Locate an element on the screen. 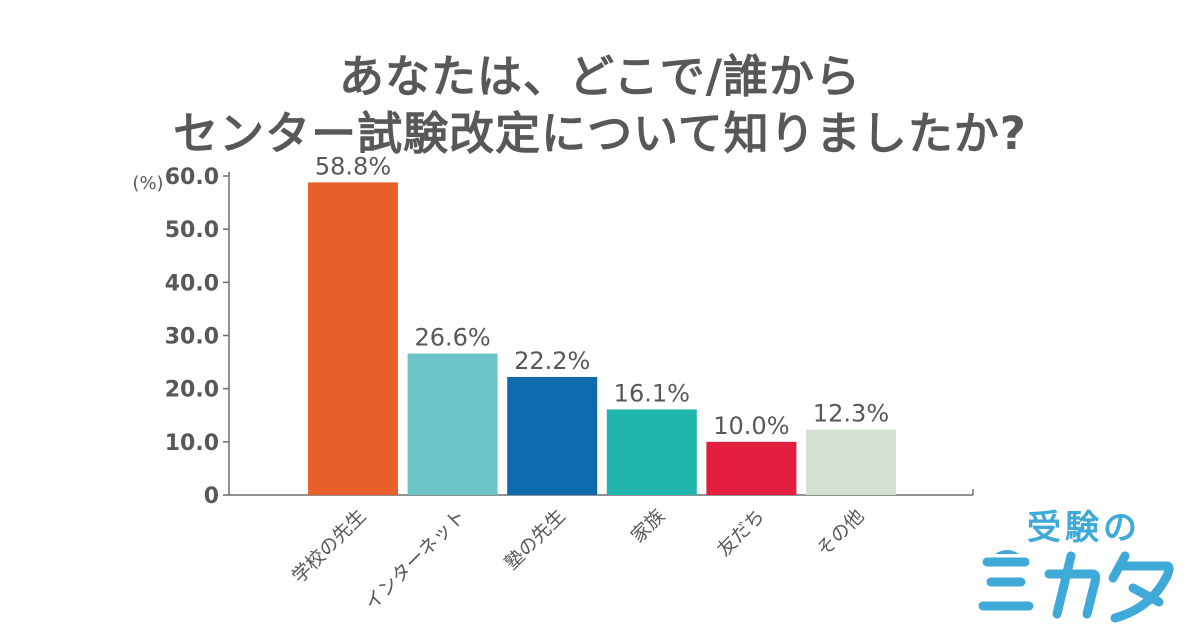 This screenshot has height=630, width=1200. logo-word: 受験の is located at coordinates (1084, 528).